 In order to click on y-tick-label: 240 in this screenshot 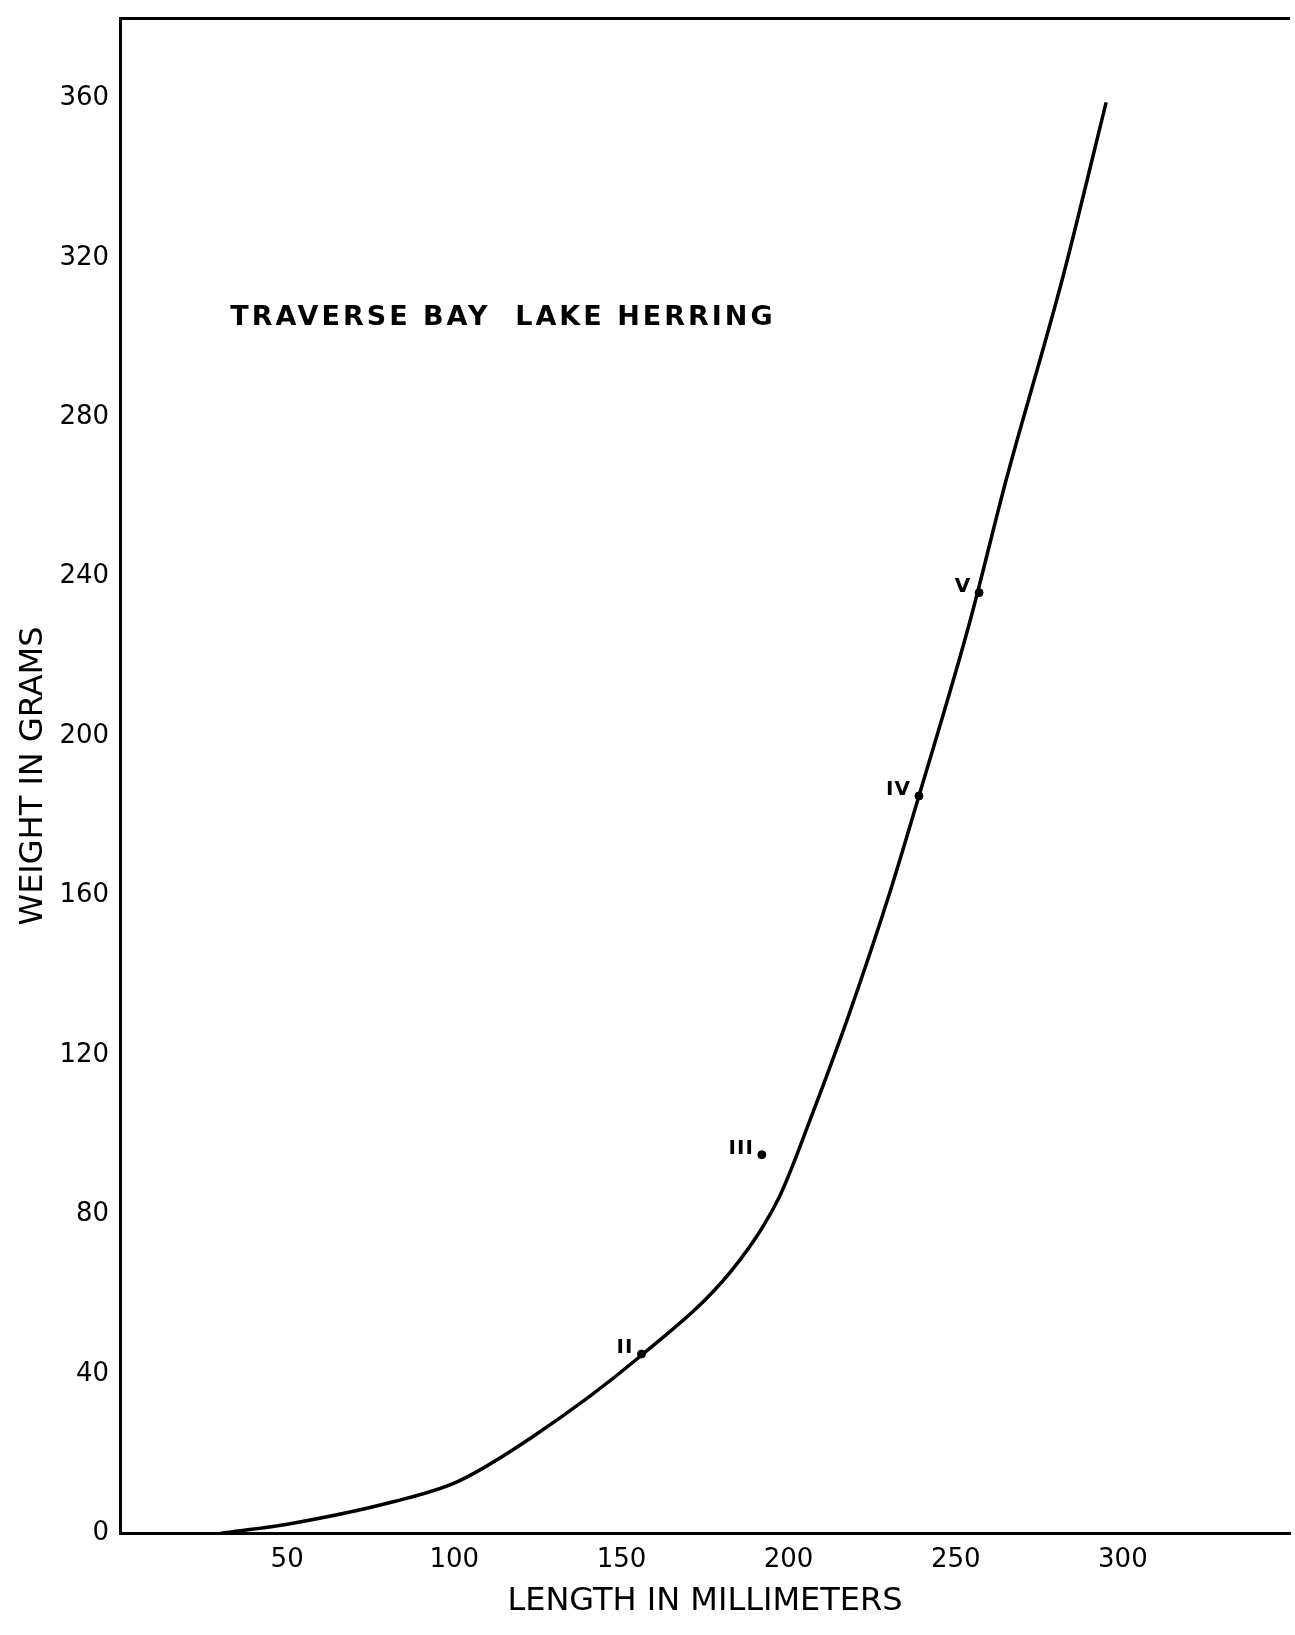, I will do `click(84, 574)`.